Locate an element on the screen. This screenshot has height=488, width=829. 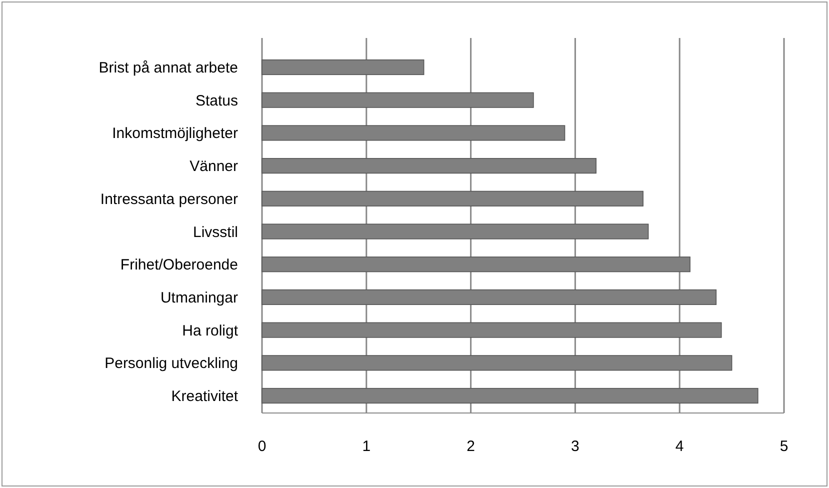
x-tick-label: 1 is located at coordinates (366, 446).